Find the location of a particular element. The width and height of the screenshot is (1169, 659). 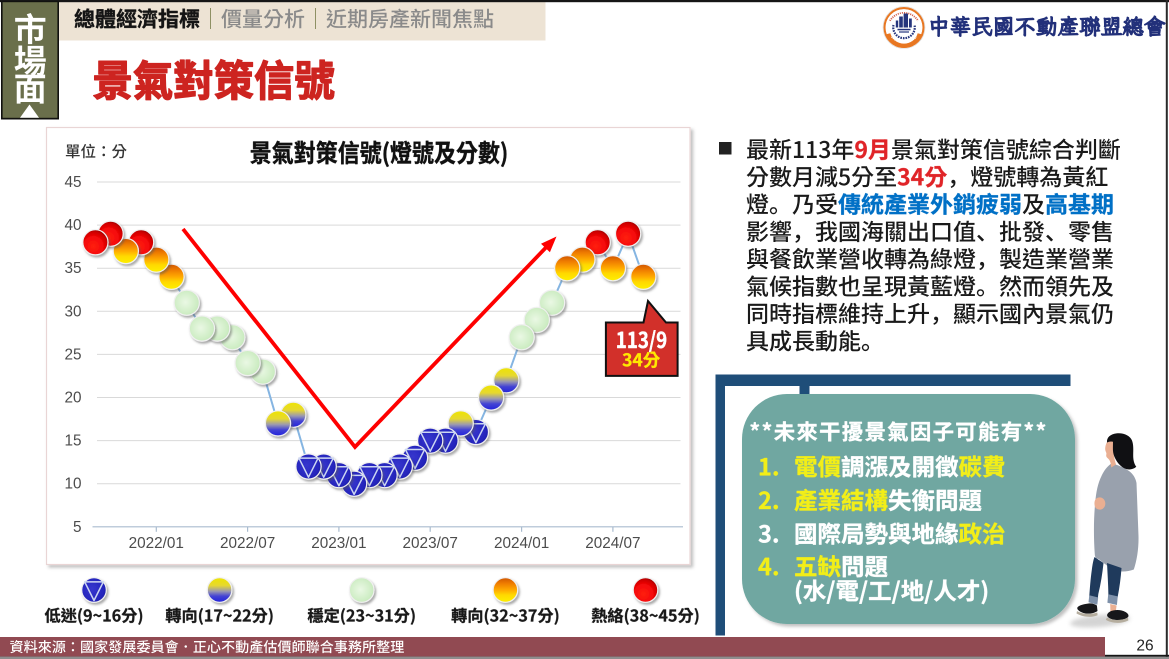

svg-text: 20 is located at coordinates (72, 398).